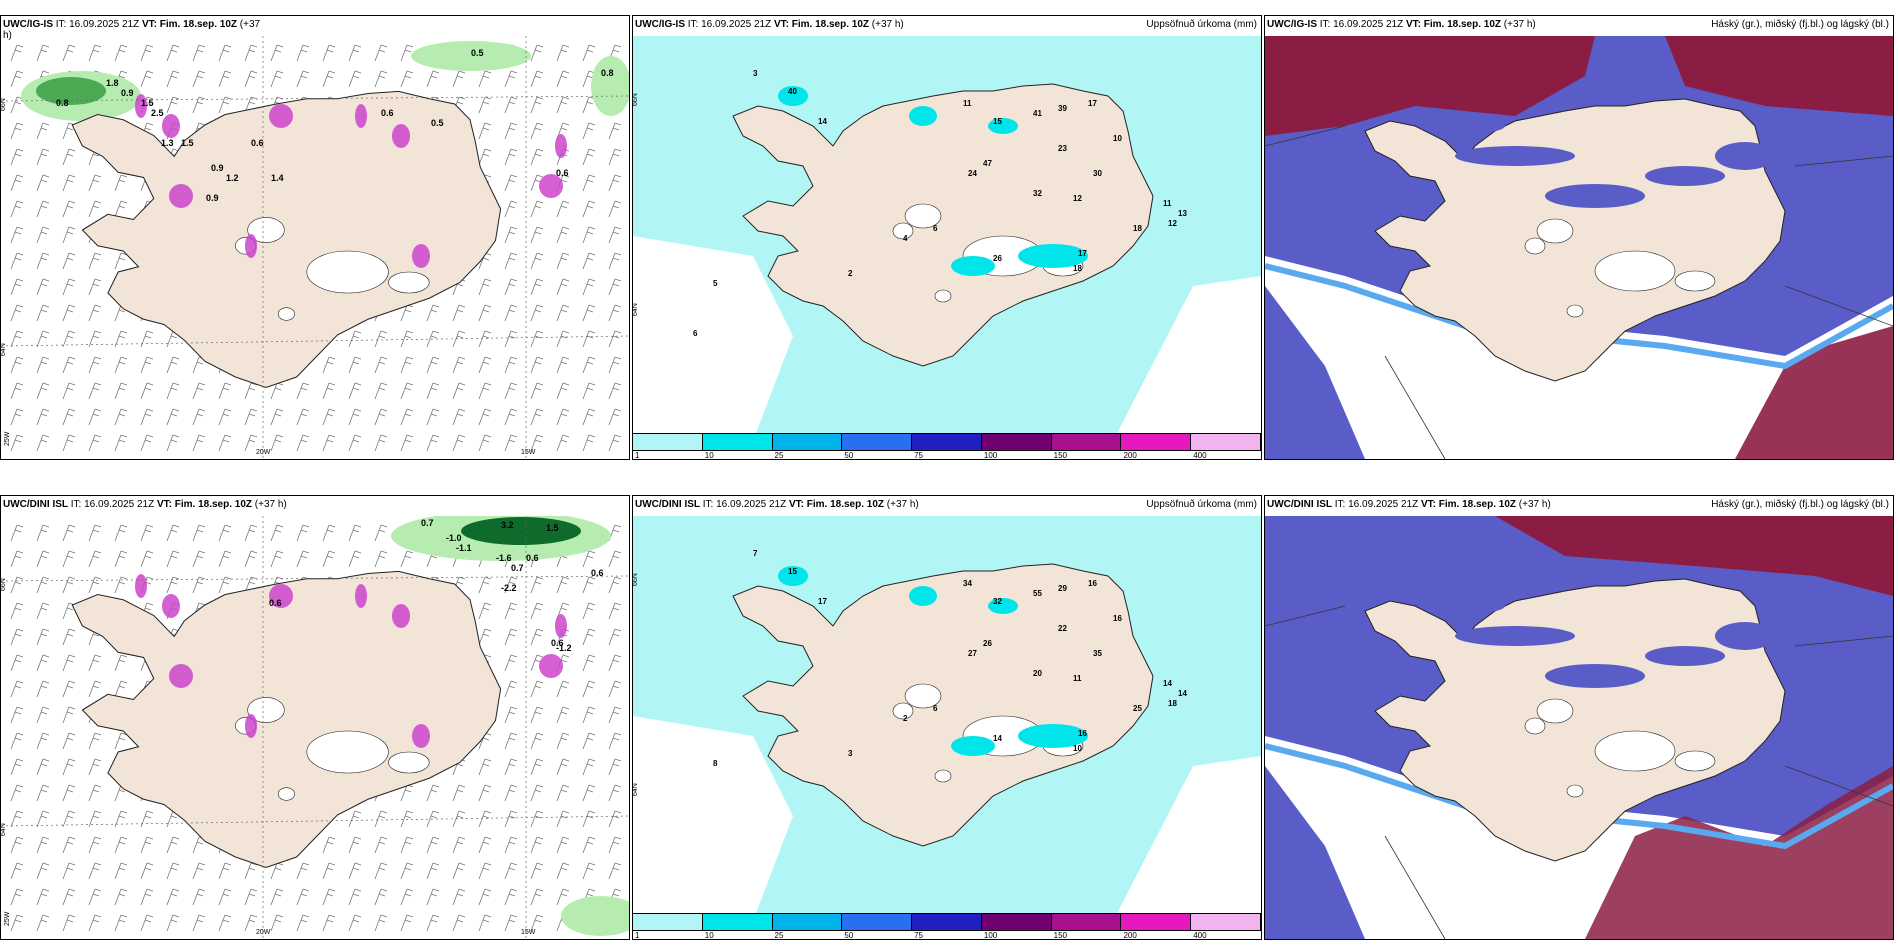 The image size is (1900, 950). I want to click on value-label: 17, so click(1092, 103).